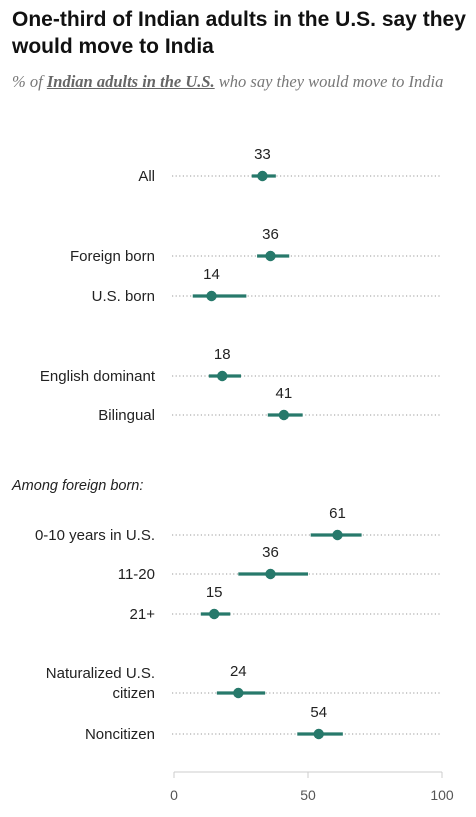 The width and height of the screenshot is (476, 817). I want to click on category-label: 0-10 years in U.S., so click(95, 535).